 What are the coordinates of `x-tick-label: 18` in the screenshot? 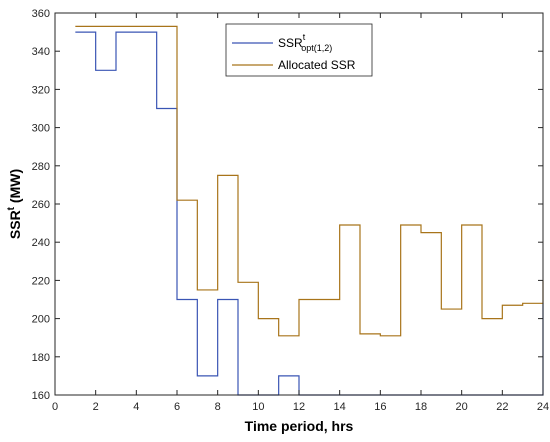 It's located at (421, 407).